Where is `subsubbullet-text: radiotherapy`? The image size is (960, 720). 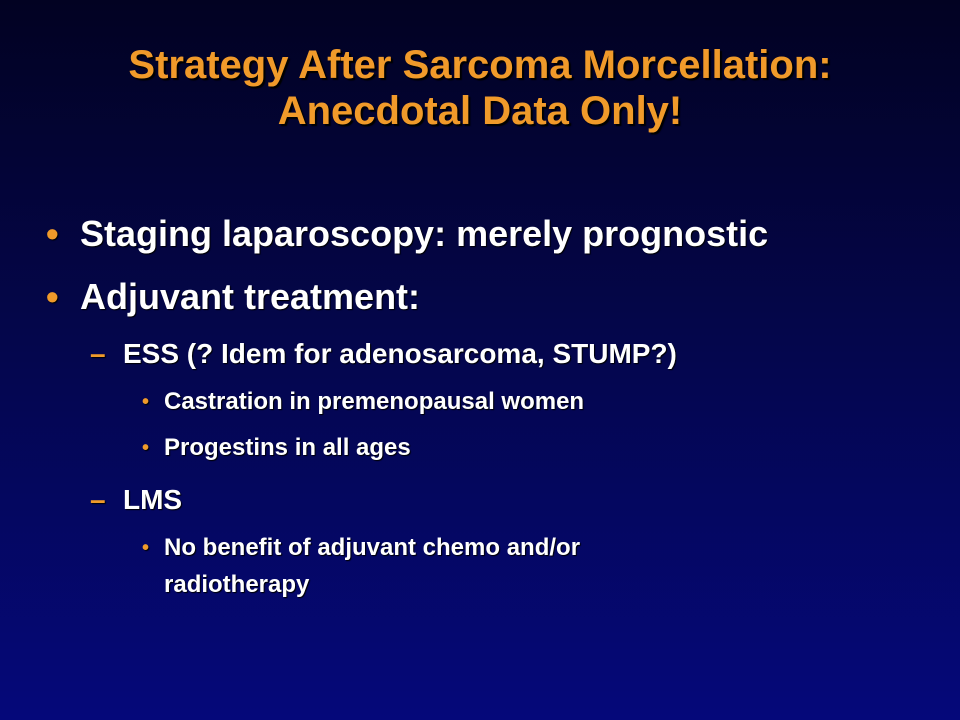 subsubbullet-text: radiotherapy is located at coordinates (237, 584).